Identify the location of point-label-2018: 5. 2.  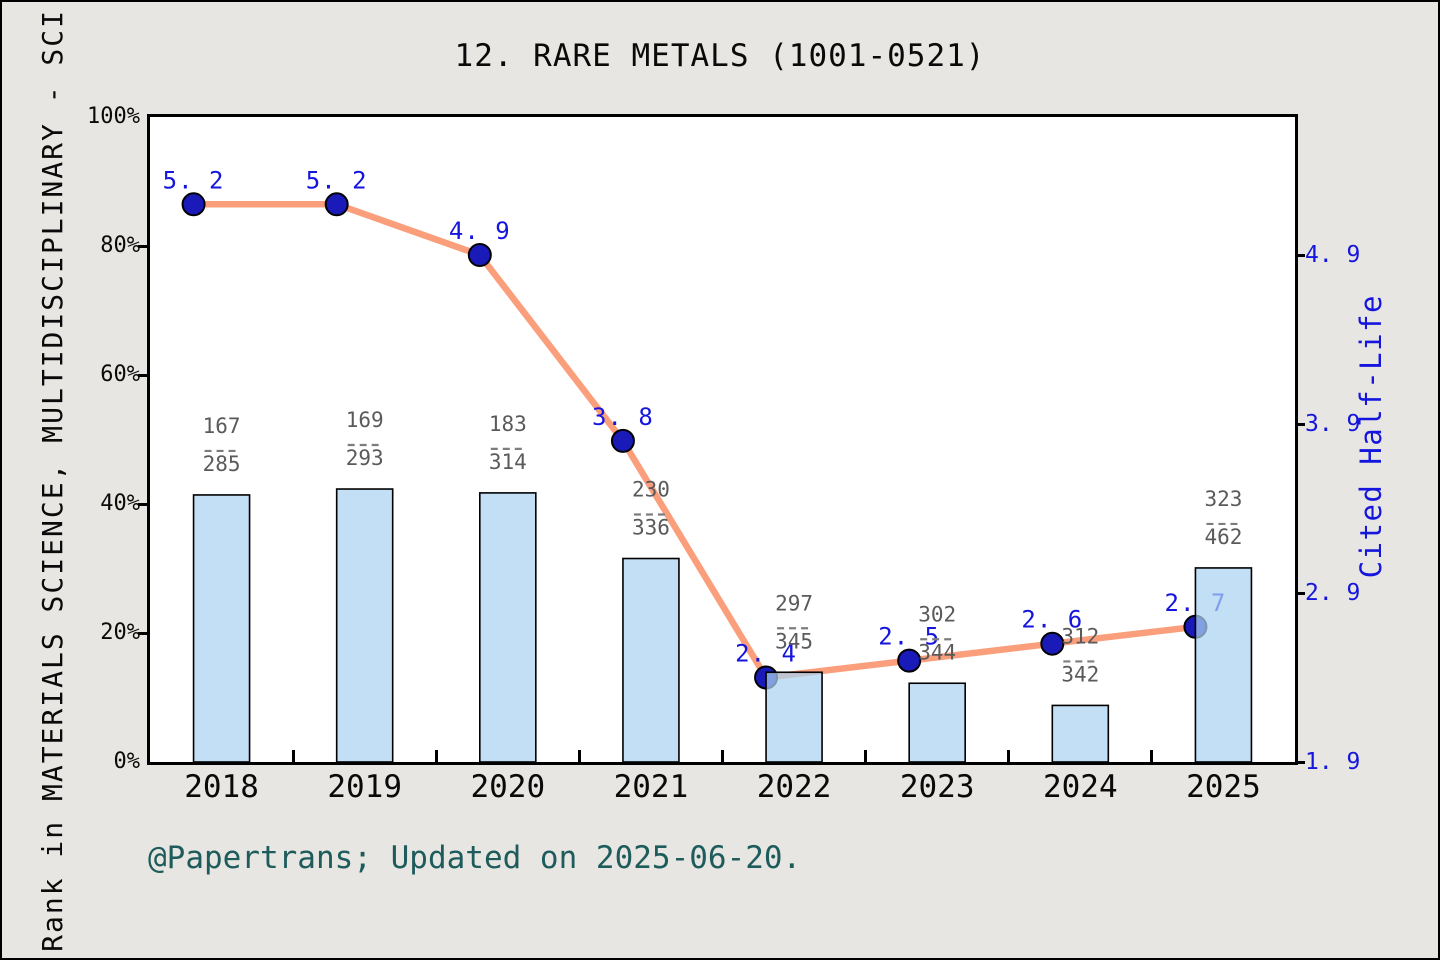
(194, 180).